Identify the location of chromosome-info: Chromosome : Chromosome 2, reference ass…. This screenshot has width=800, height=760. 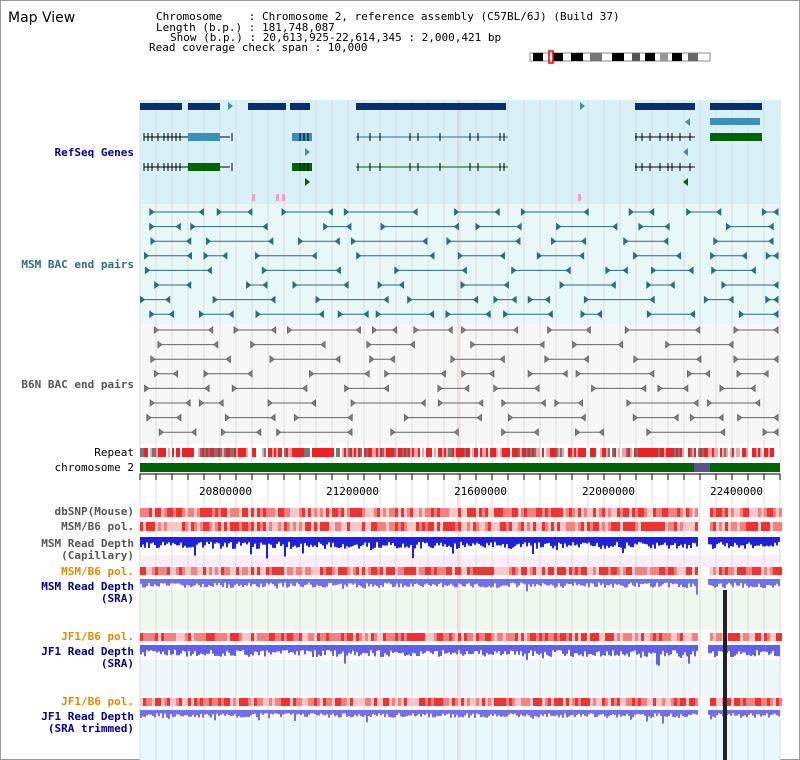
(388, 16).